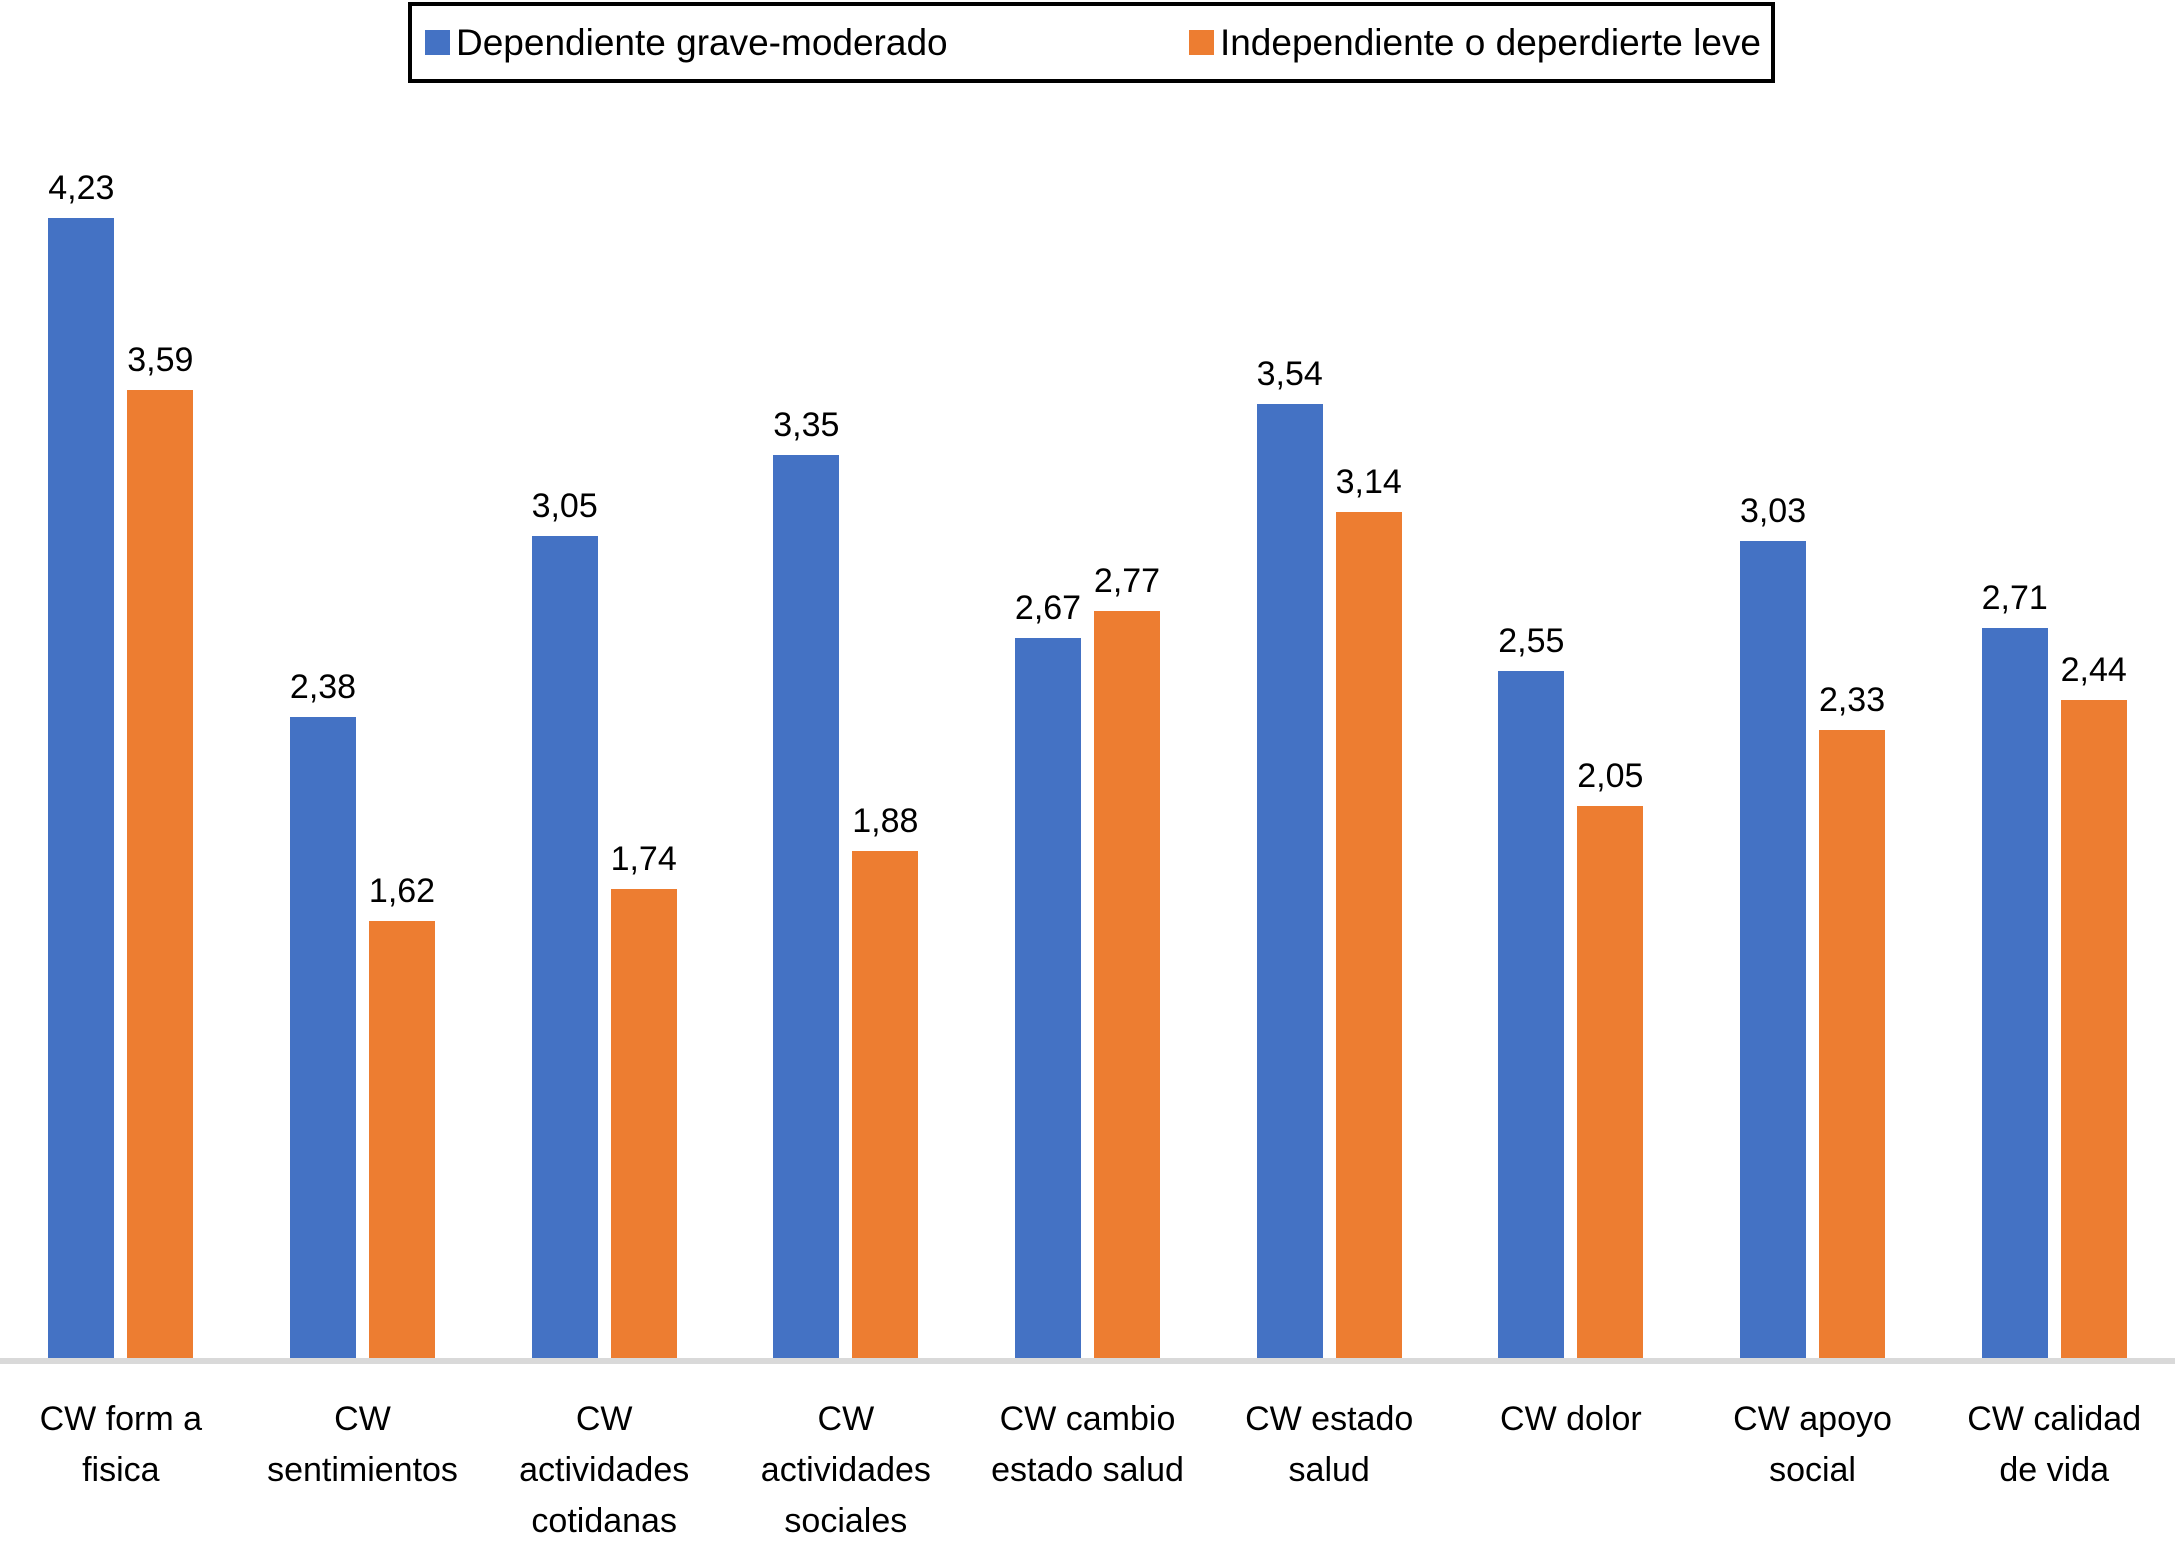 The width and height of the screenshot is (2175, 1558). Describe the element at coordinates (81, 764) in the screenshot. I see `bar-dependiente: 4,23` at that location.